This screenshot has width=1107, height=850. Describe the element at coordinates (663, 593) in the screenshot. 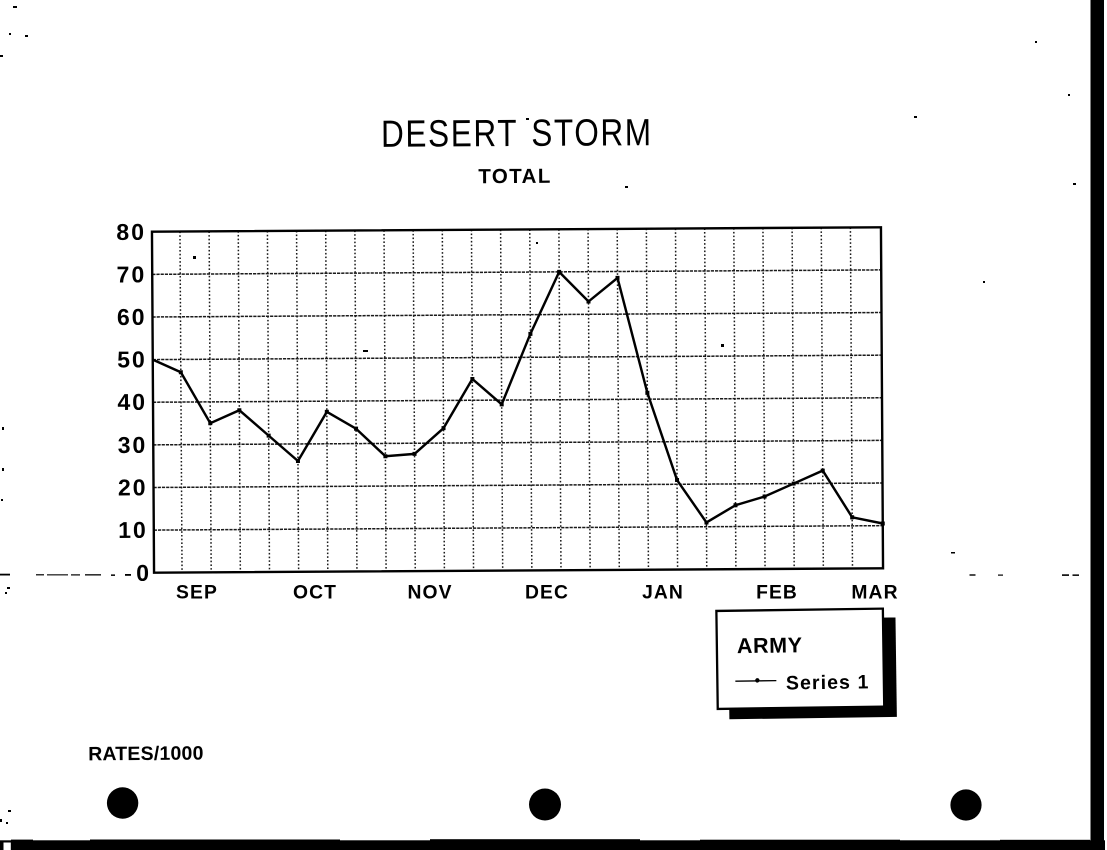

I see `svg-text: JAN` at that location.